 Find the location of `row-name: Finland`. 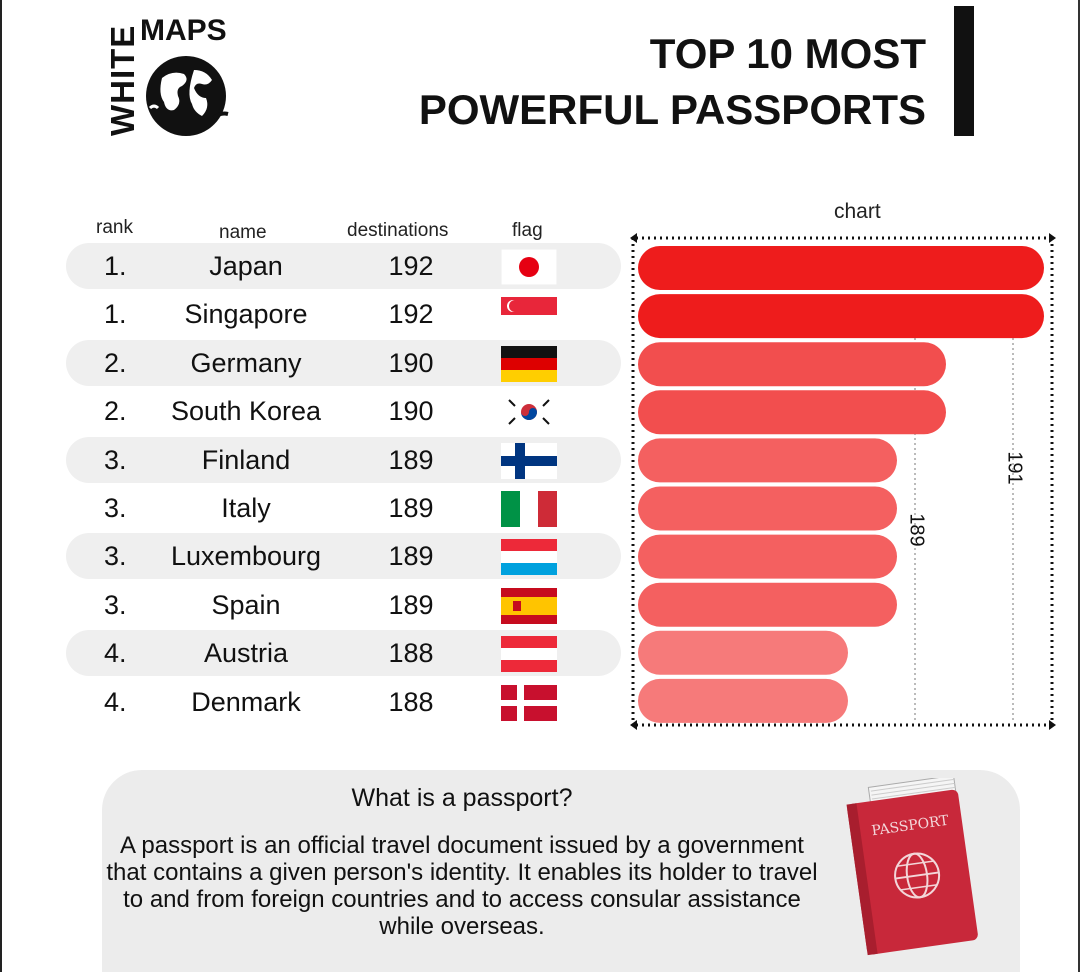

row-name: Finland is located at coordinates (246, 459).